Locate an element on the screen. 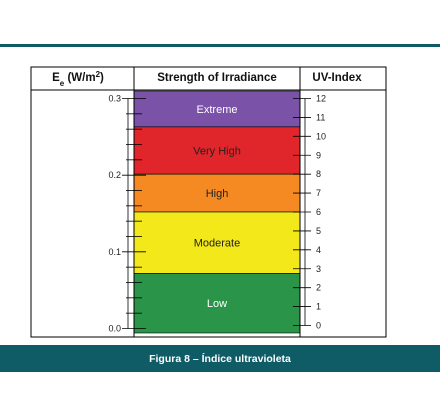  right-axis-tick-label: 1 is located at coordinates (318, 307).